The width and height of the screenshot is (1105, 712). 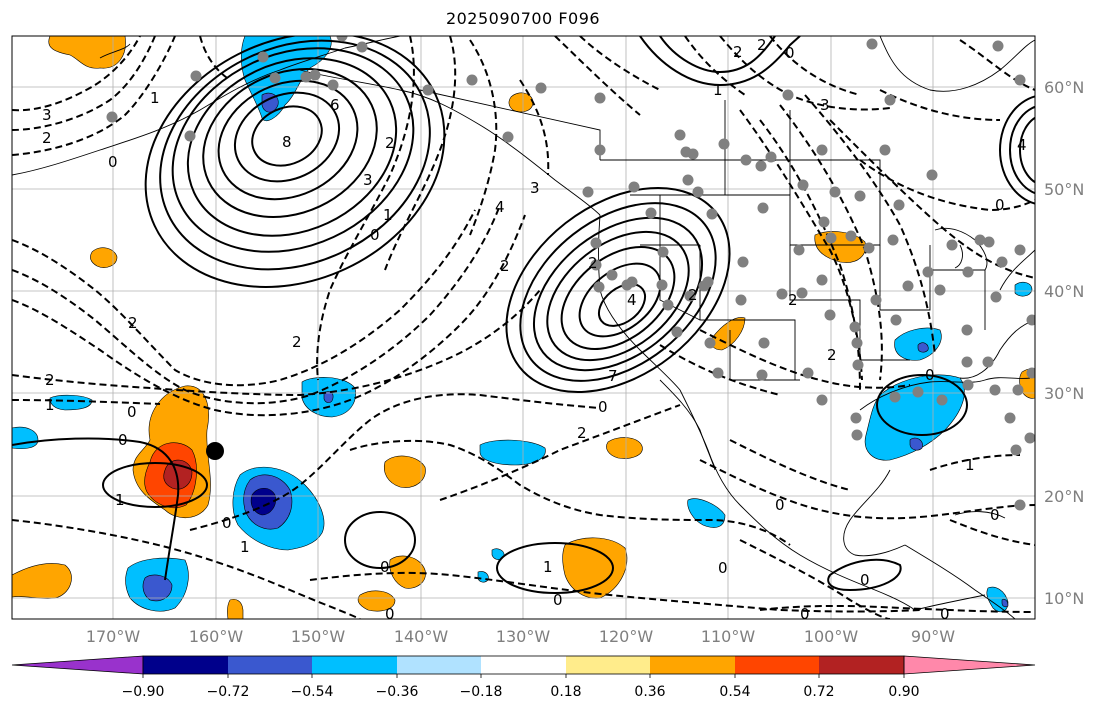 What do you see at coordinates (613, 376) in the screenshot?
I see `contour-label: 7` at bounding box center [613, 376].